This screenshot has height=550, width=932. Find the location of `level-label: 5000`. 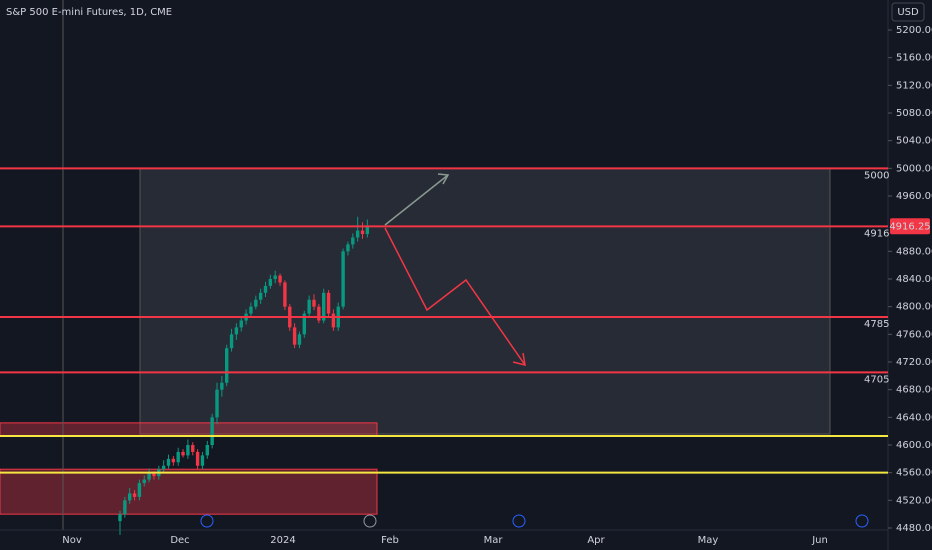

level-label: 5000 is located at coordinates (876, 175).